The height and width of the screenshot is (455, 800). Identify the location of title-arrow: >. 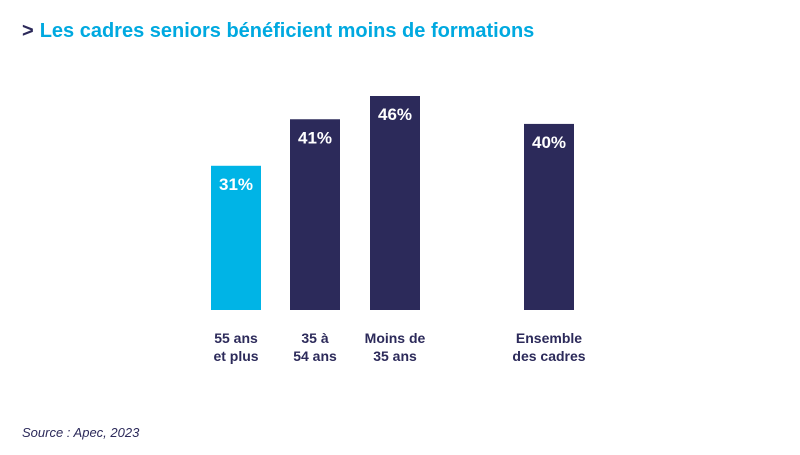
(28, 31).